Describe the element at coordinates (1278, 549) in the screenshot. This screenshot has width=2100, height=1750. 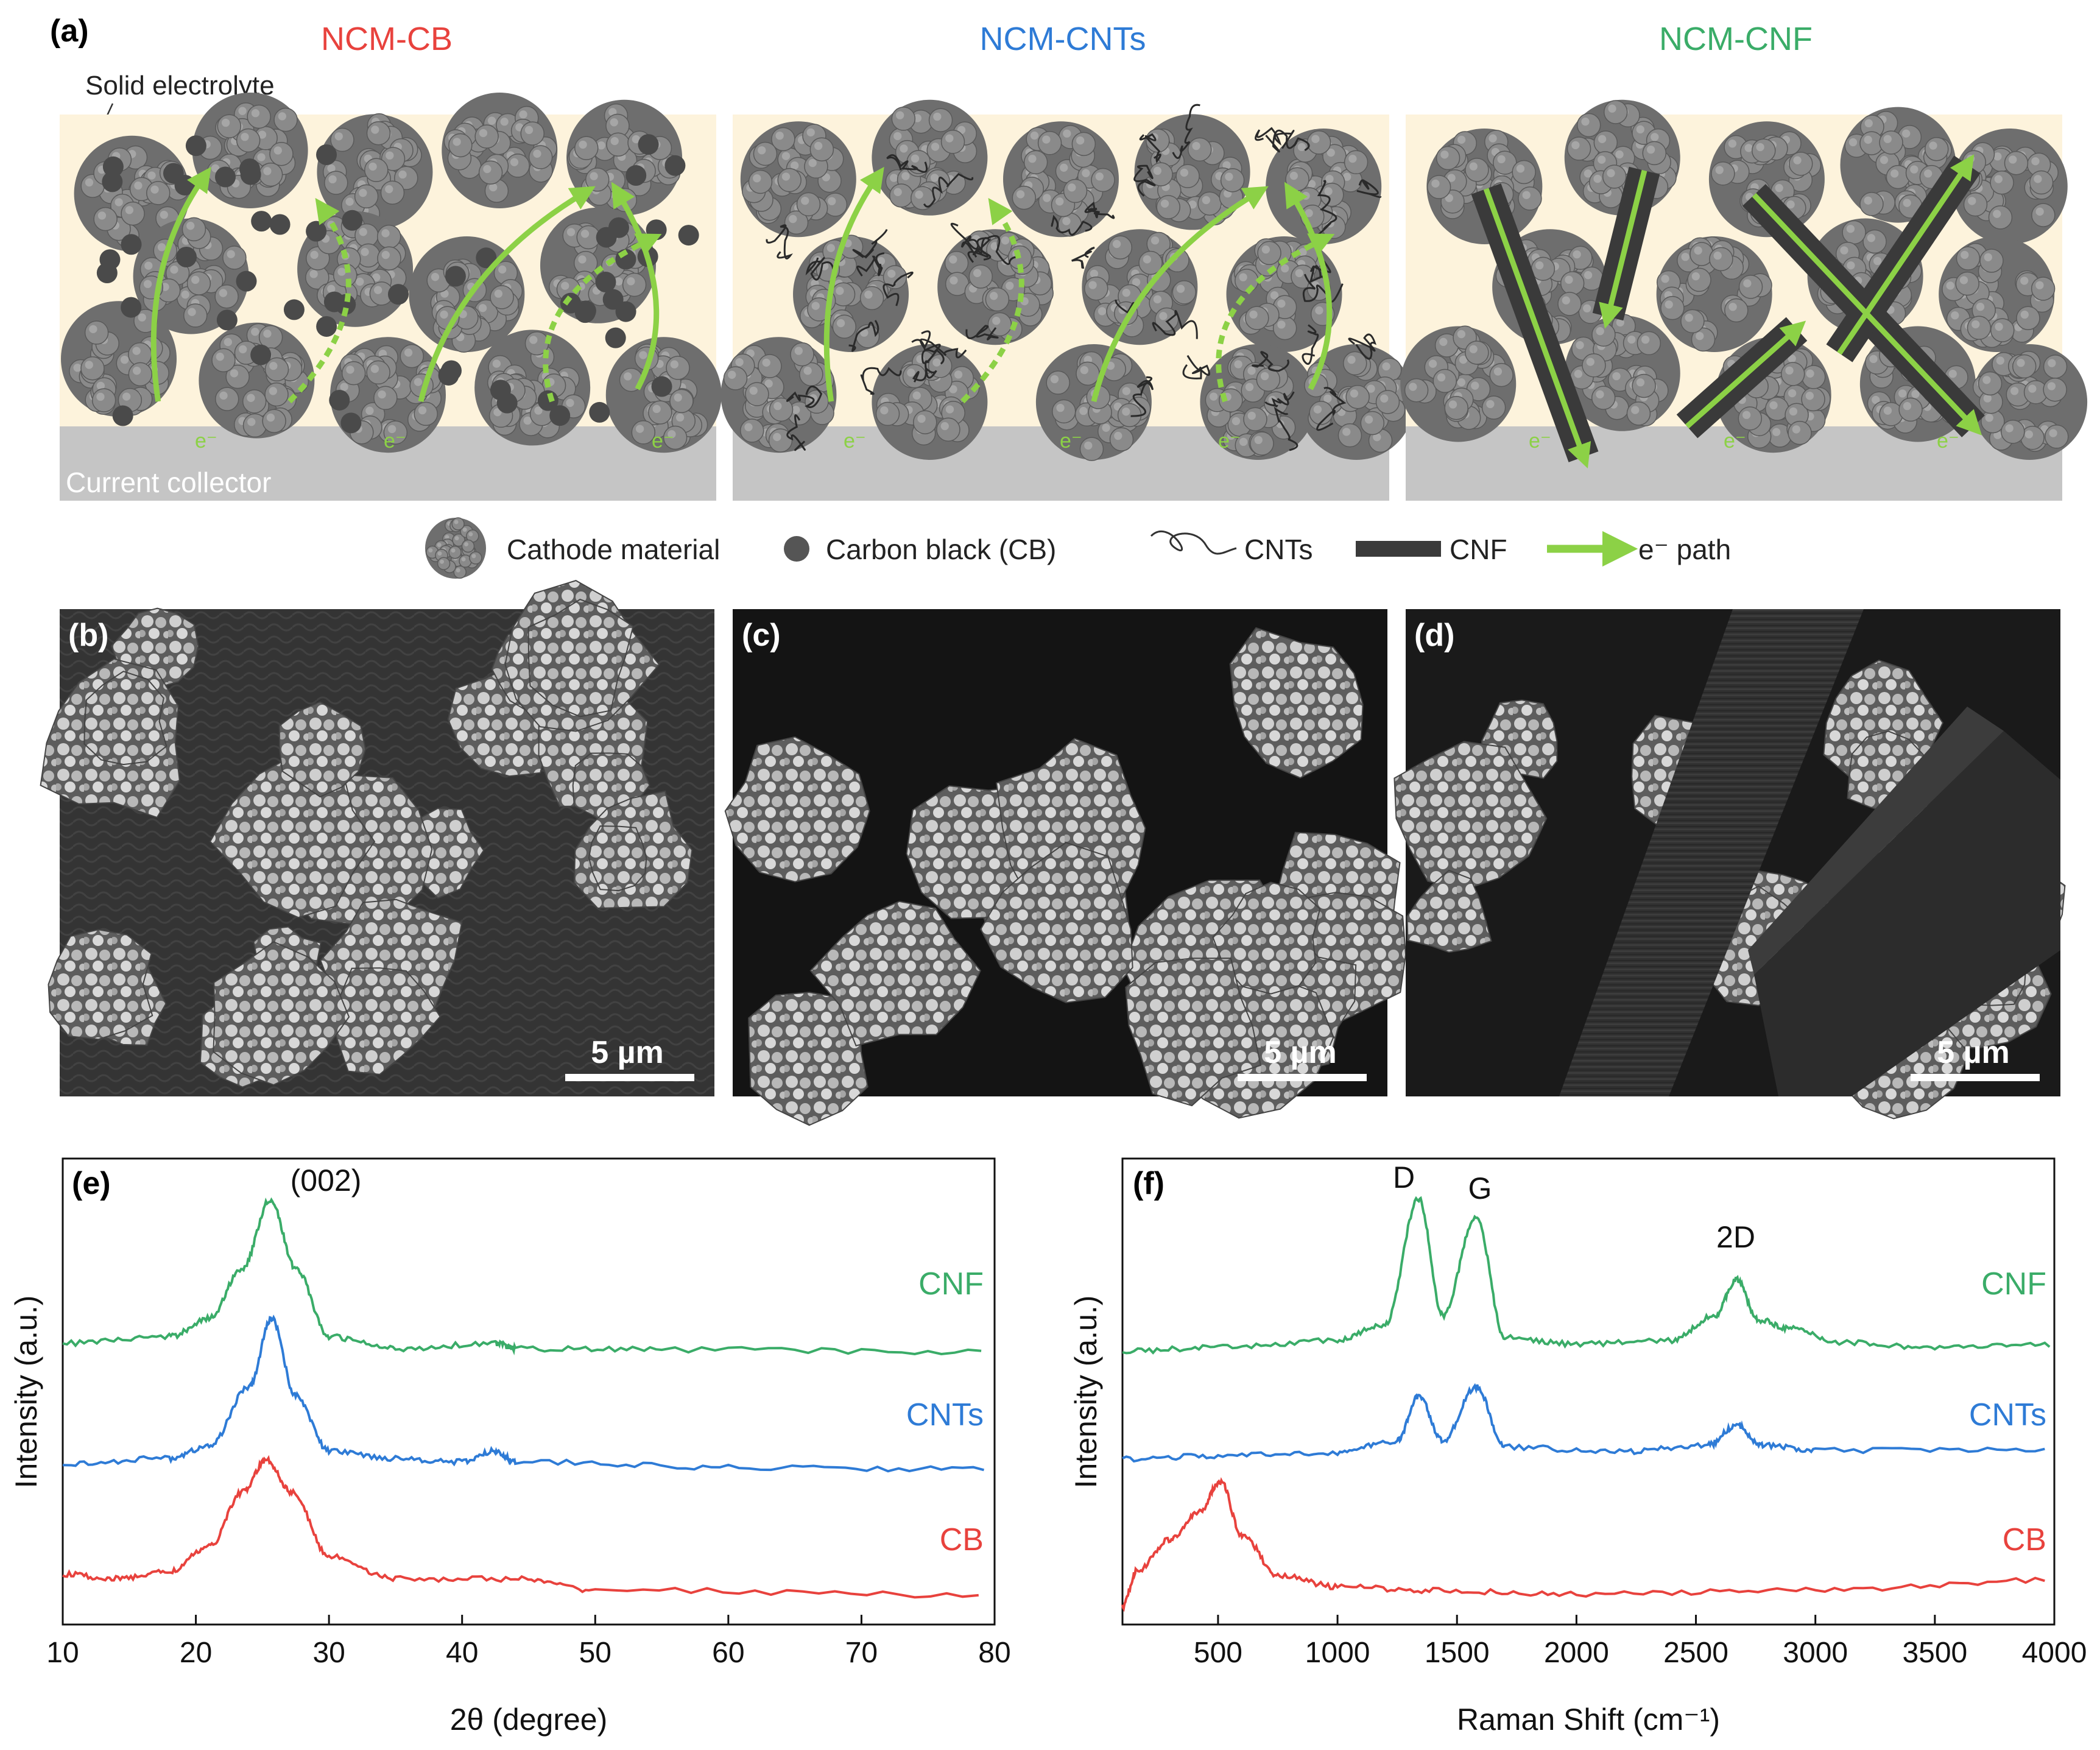
I see `legend-cnts-label: CNTs` at that location.